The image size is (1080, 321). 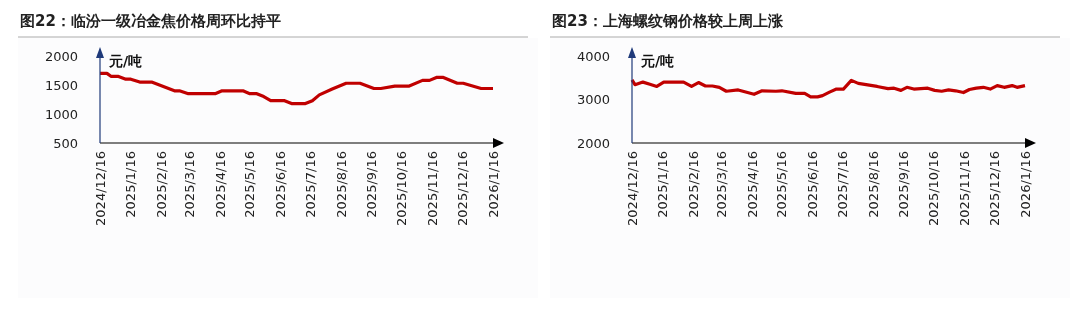 I want to click on y-tick-label: 1000, so click(x=61, y=114).